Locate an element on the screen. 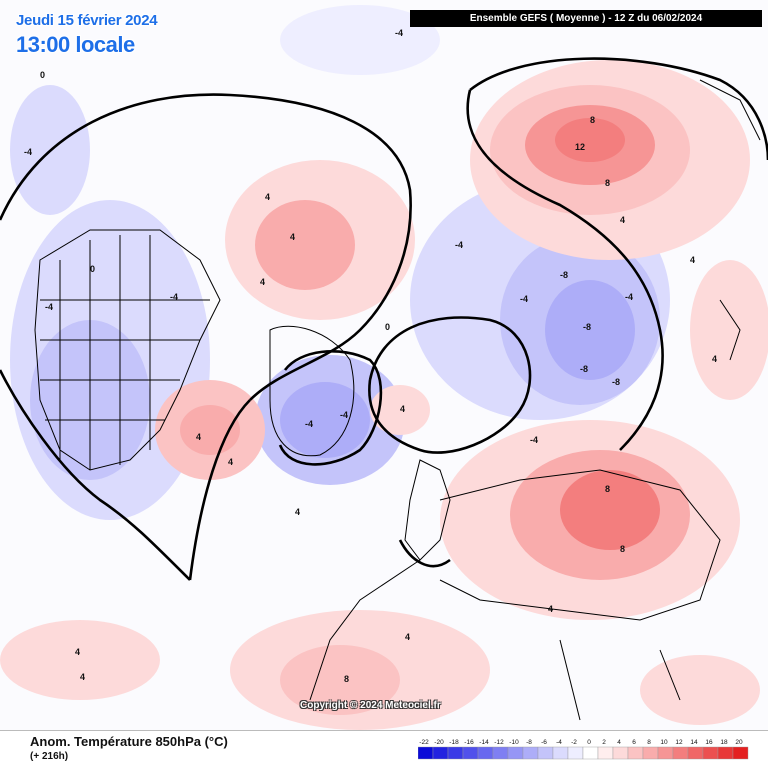  copyright-notice: Copyright © 2024 Meteociel.fr is located at coordinates (370, 705).